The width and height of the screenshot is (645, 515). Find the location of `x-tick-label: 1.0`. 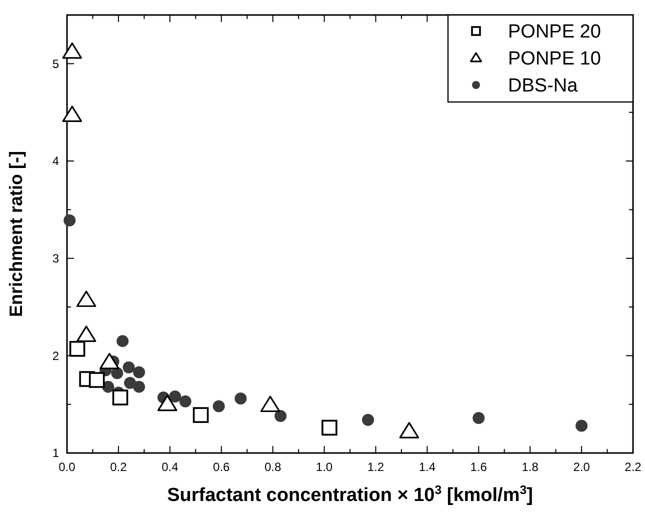

x-tick-label: 1.0 is located at coordinates (324, 467).